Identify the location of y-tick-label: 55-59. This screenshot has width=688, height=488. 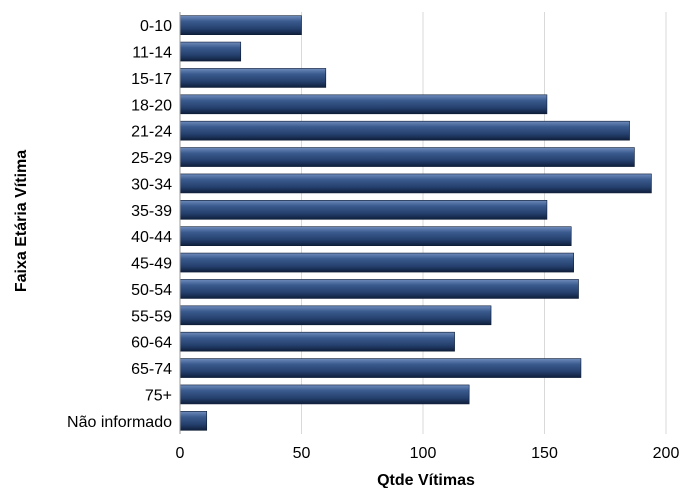
(151, 316).